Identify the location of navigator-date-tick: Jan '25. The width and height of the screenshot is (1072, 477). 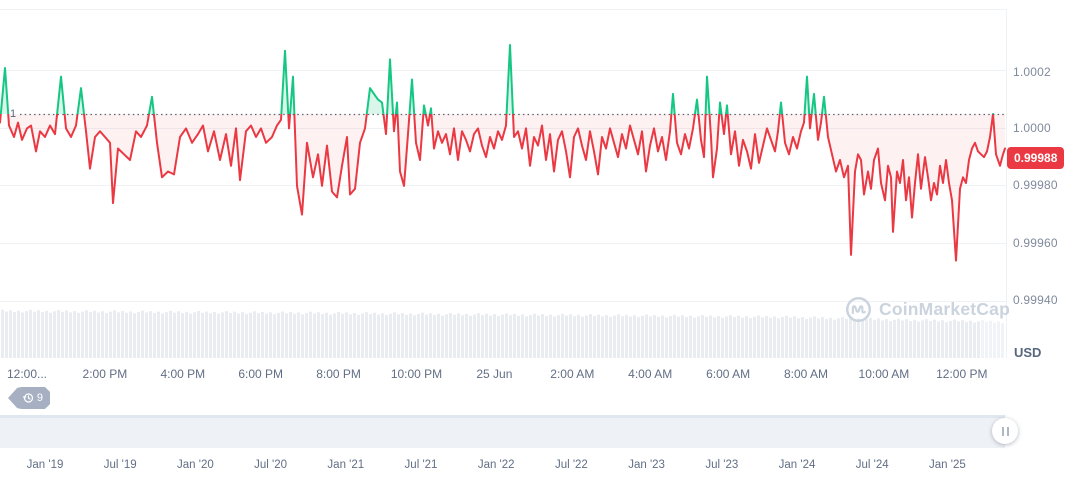
(947, 465).